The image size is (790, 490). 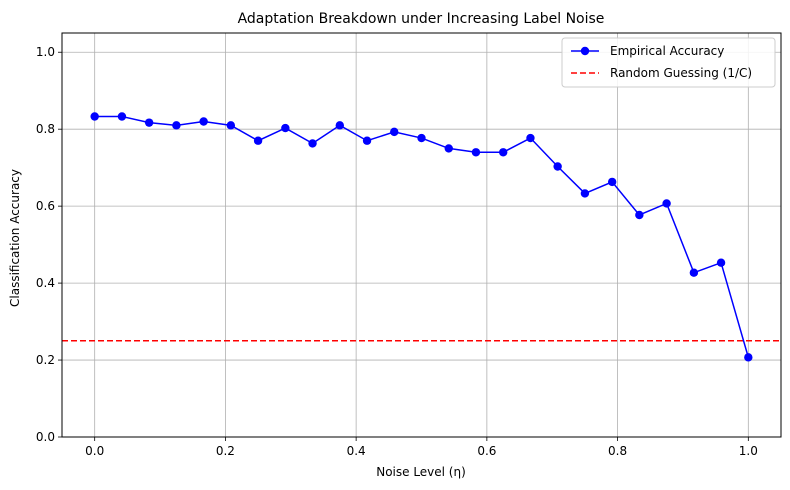 I want to click on y-tick-label: 0.6, so click(x=45, y=206).